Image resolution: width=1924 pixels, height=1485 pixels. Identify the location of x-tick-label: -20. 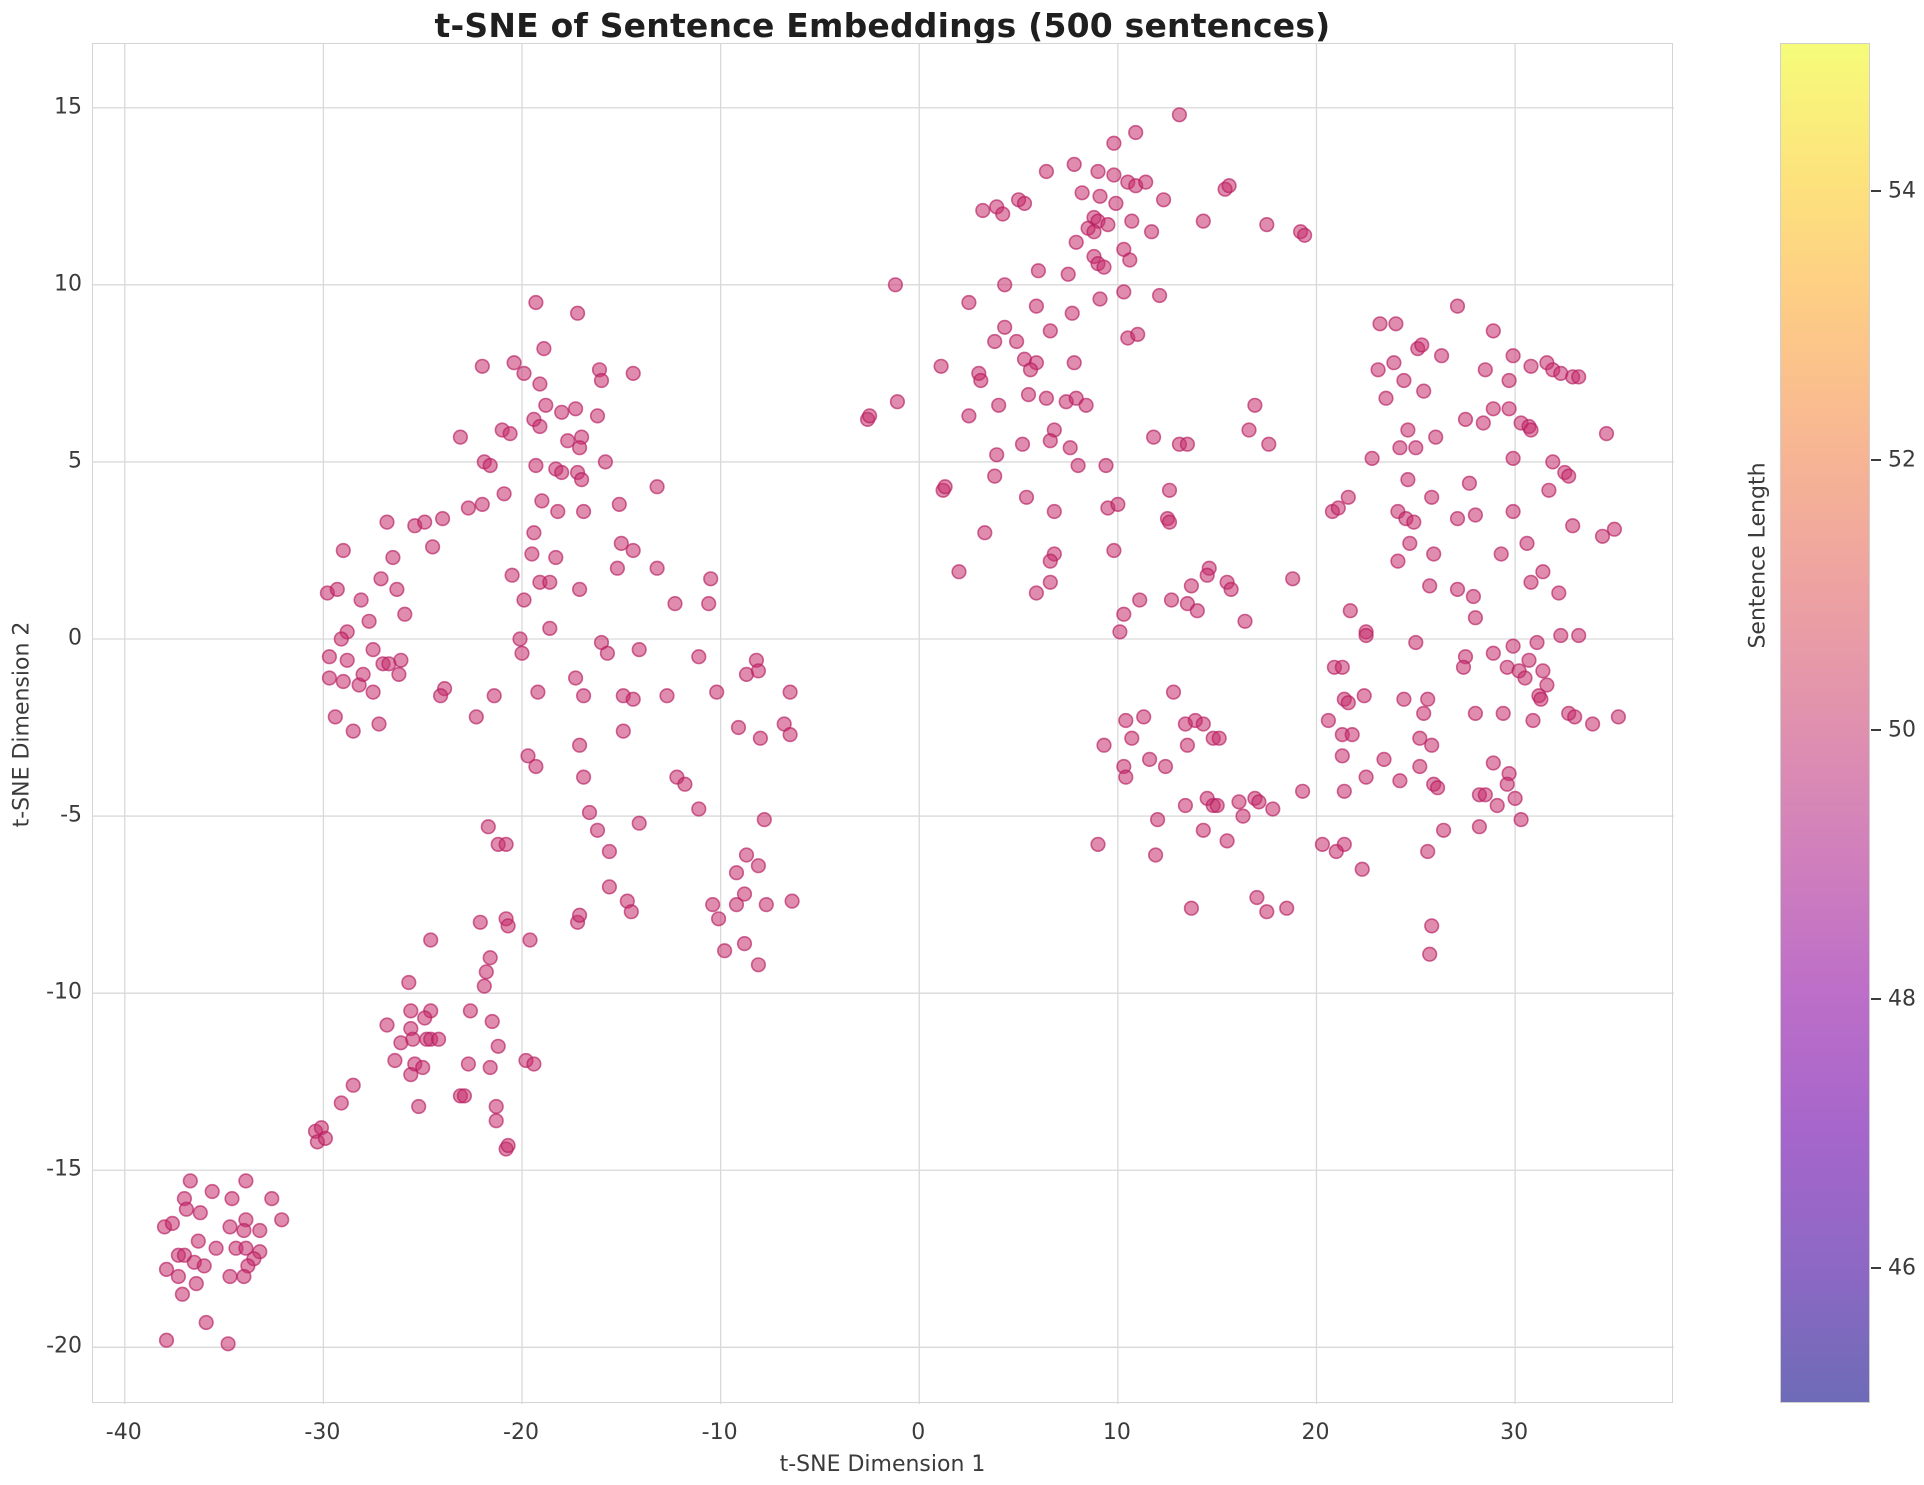
(521, 1432).